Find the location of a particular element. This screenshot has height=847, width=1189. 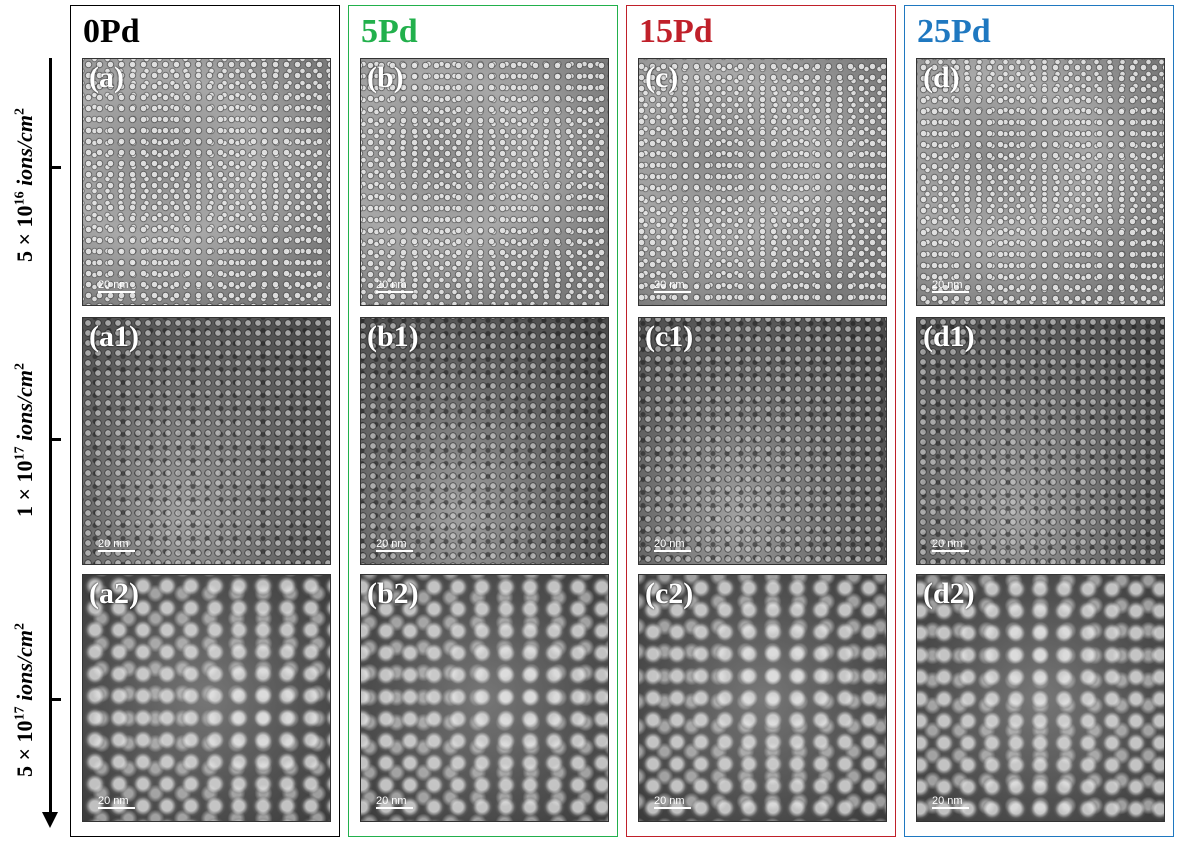

panel-label: (b1) is located at coordinates (393, 336).